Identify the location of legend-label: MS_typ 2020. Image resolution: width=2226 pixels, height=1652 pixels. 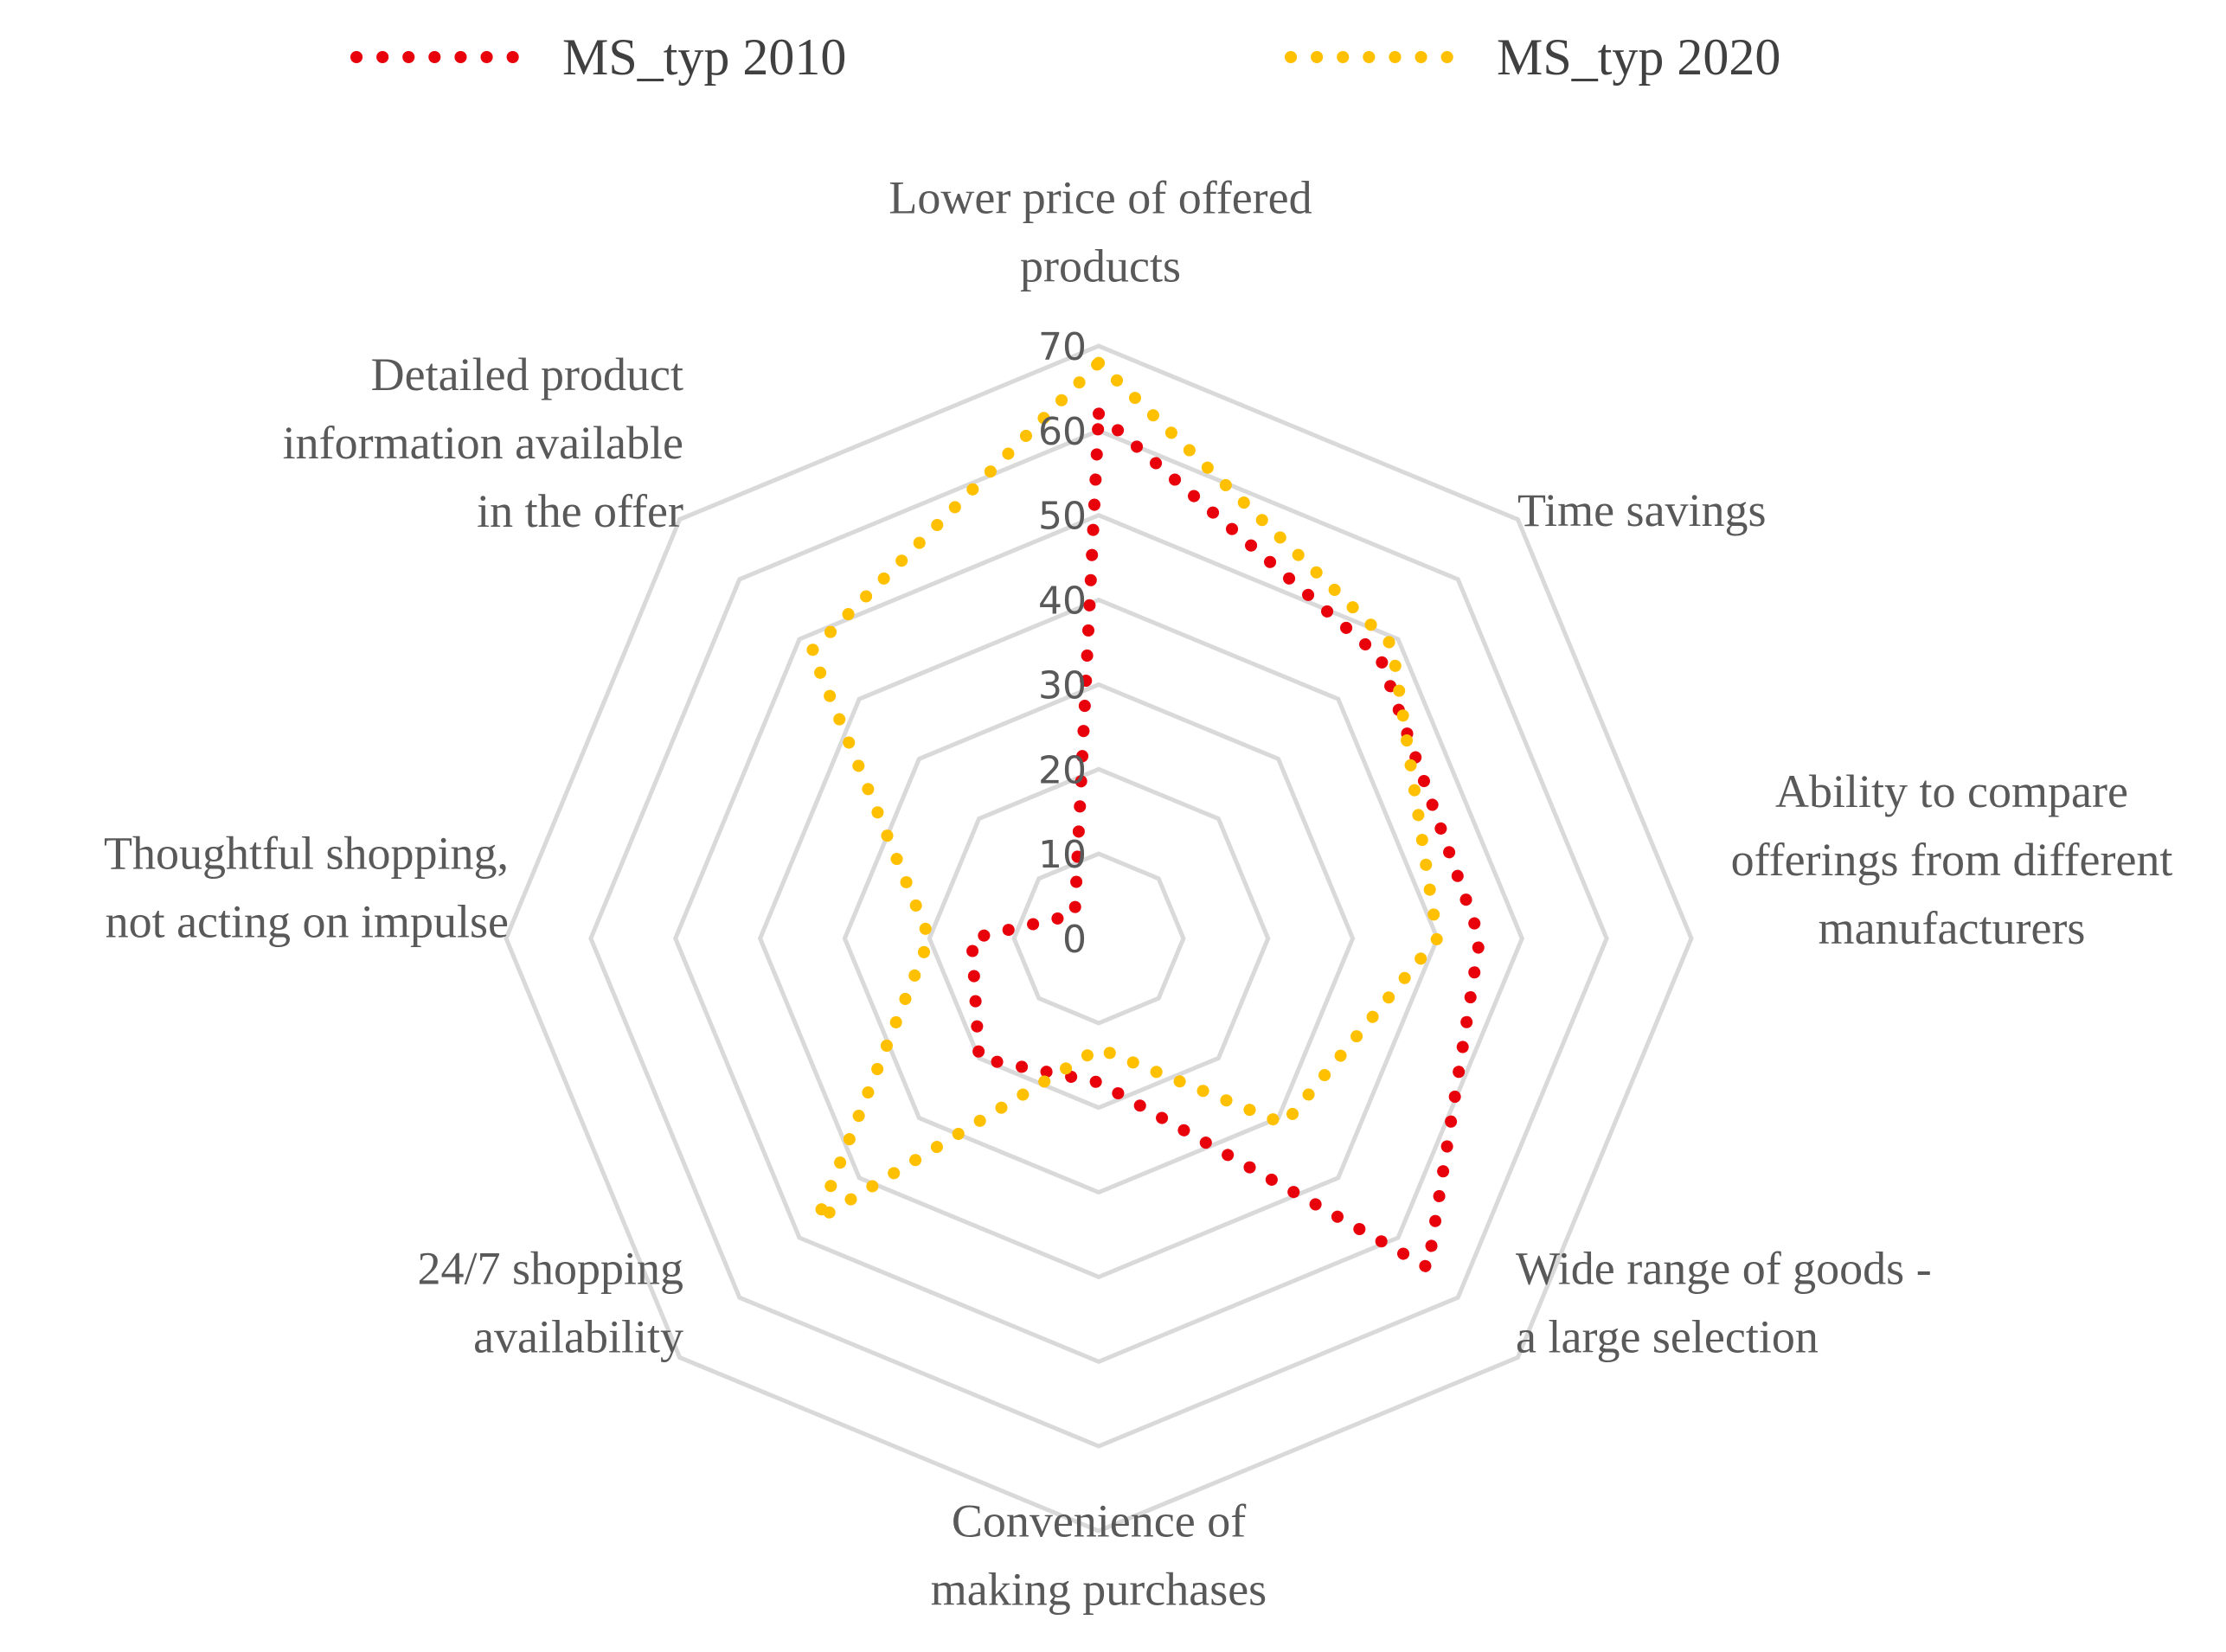
(1638, 57).